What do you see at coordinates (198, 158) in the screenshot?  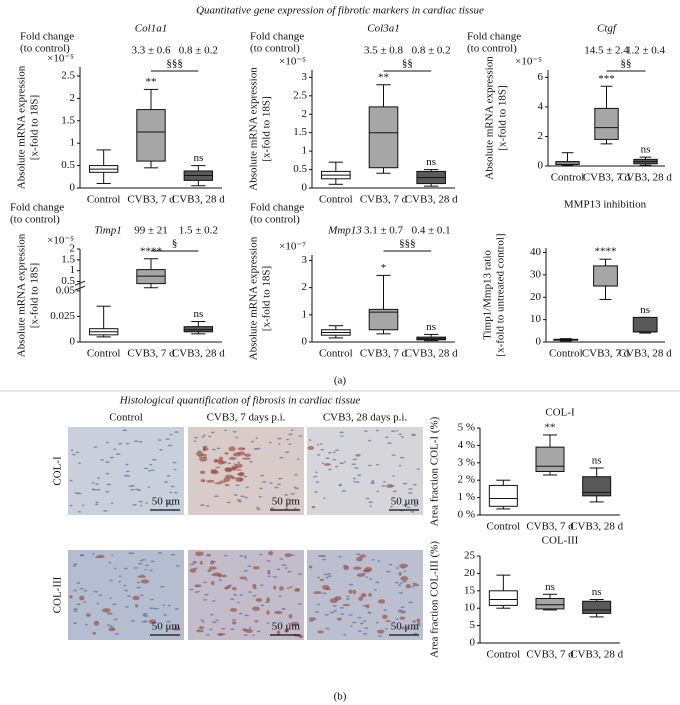 I see `significance: ns` at bounding box center [198, 158].